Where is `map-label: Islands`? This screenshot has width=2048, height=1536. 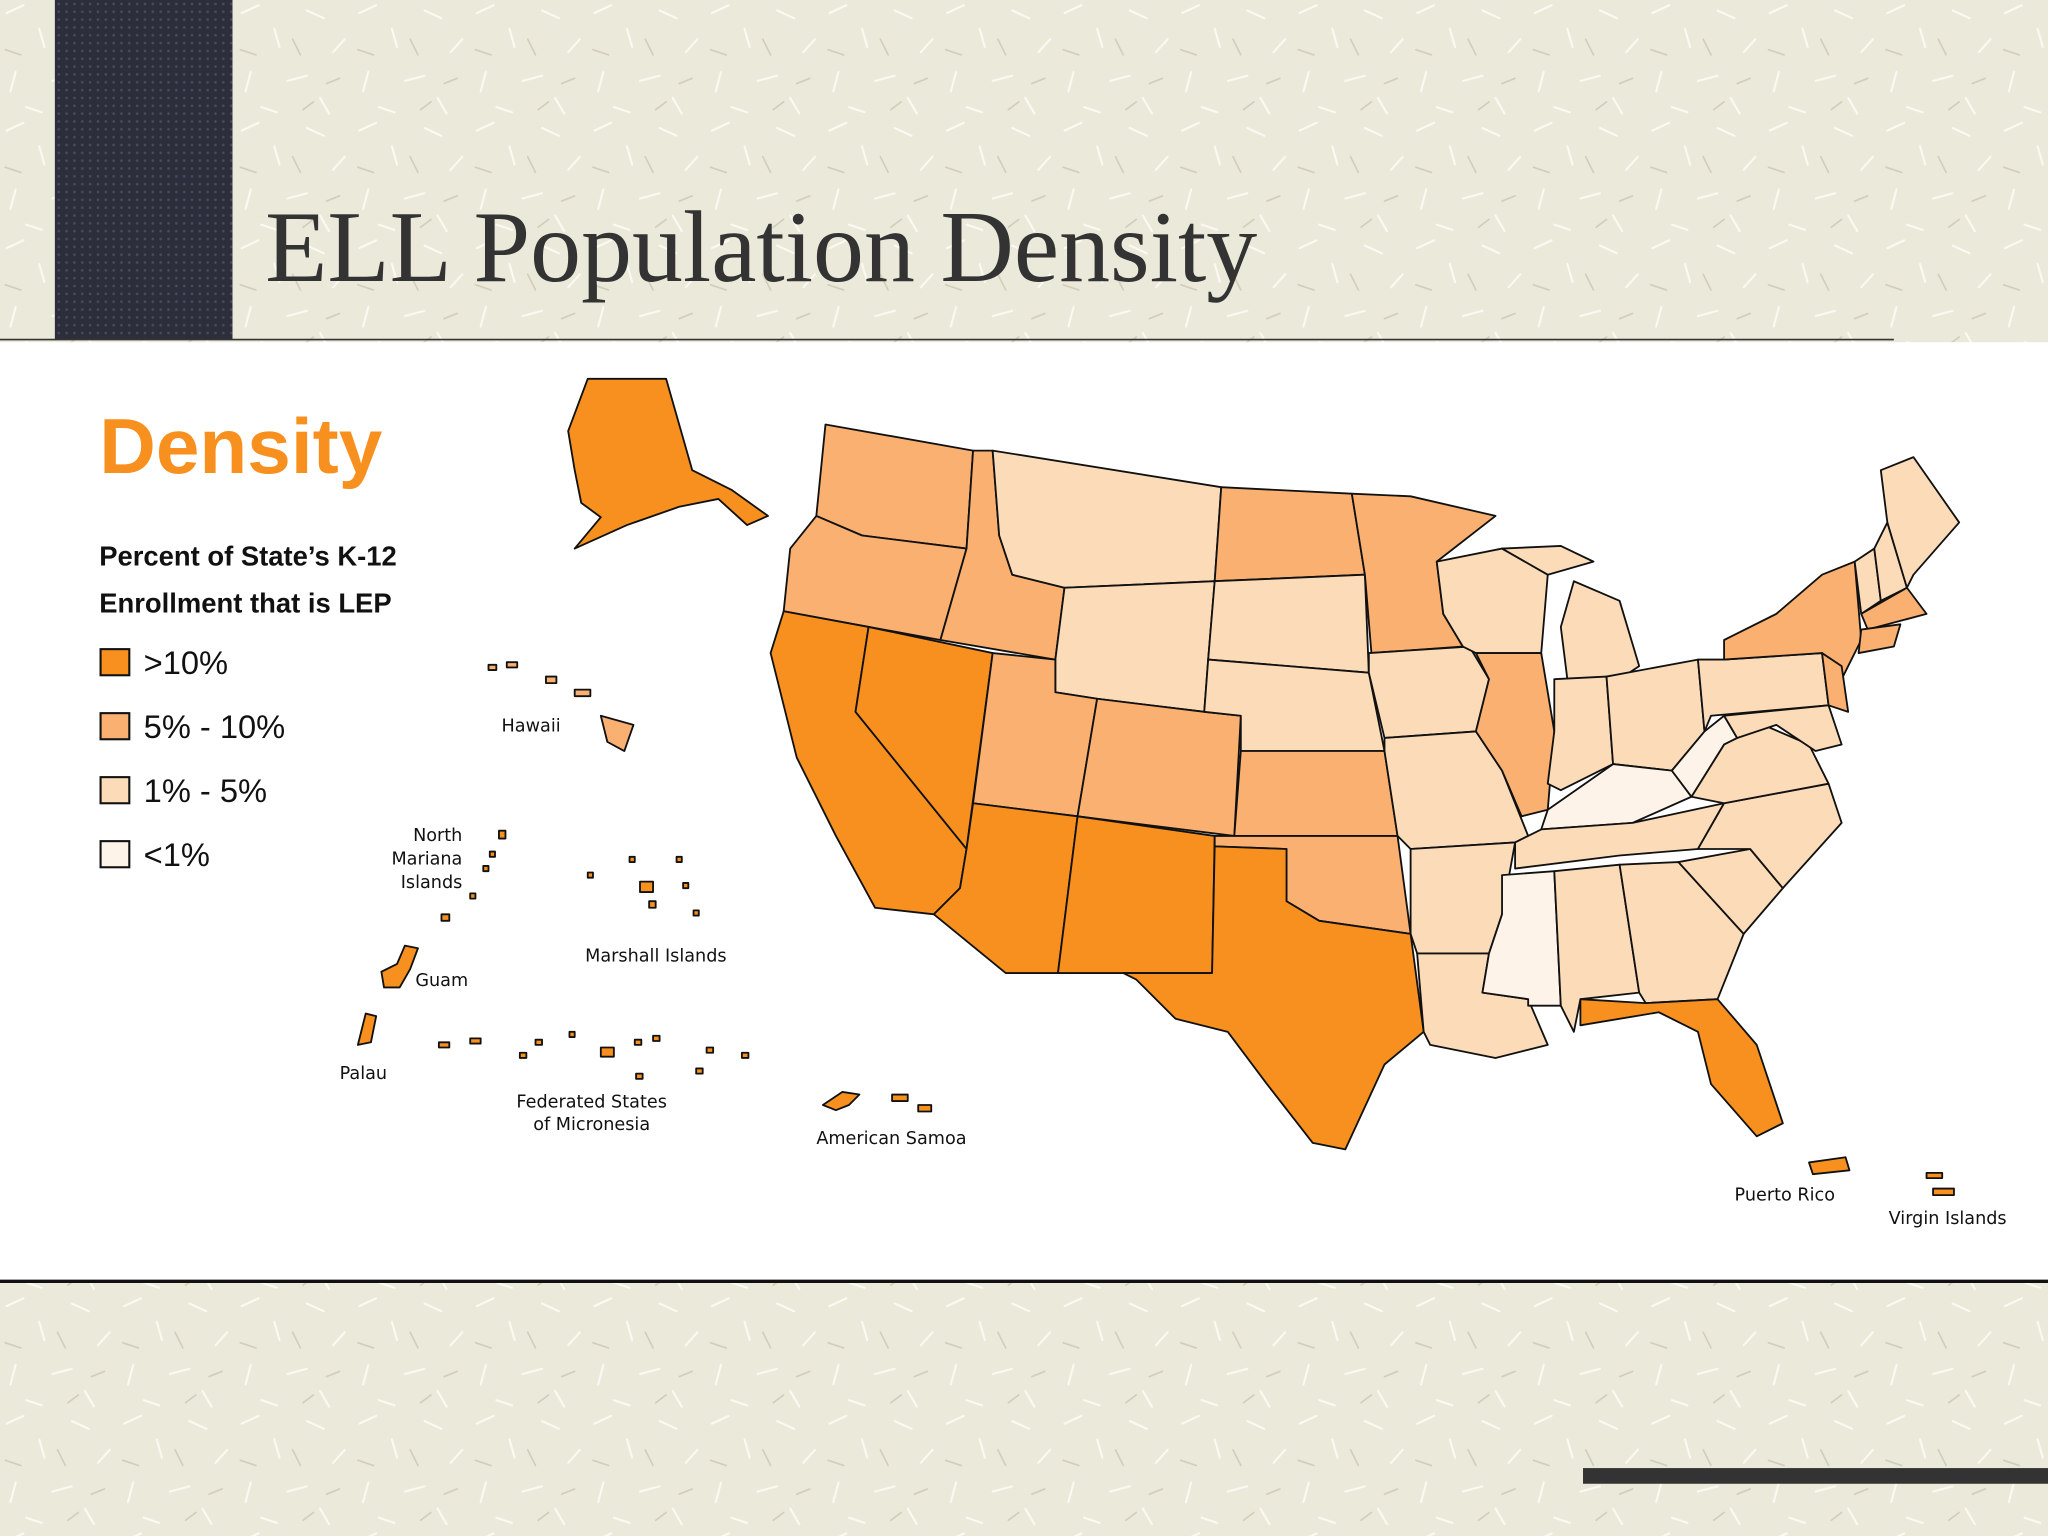 map-label: Islands is located at coordinates (432, 883).